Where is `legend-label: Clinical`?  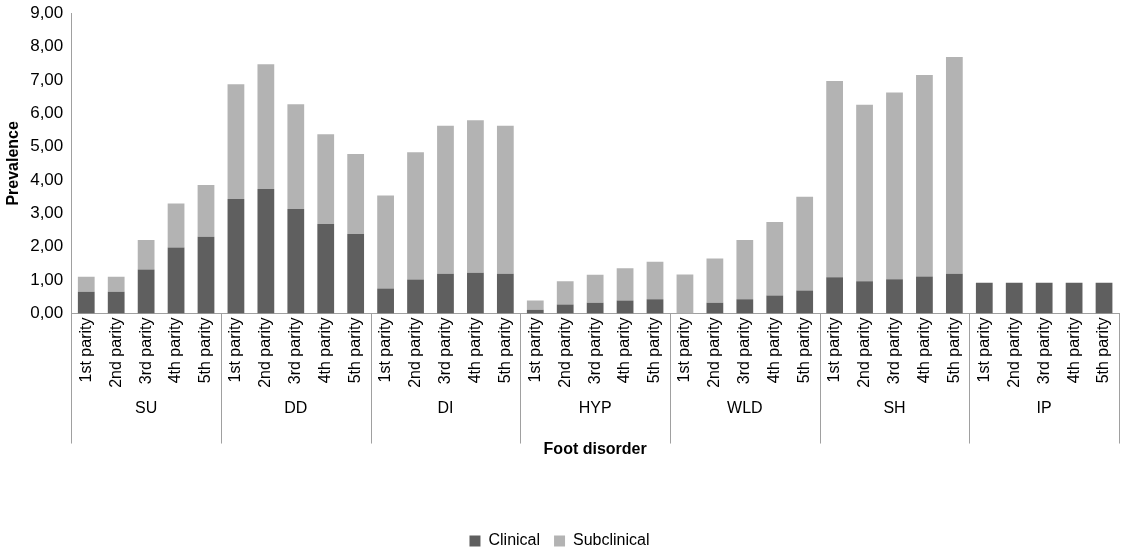
legend-label: Clinical is located at coordinates (514, 540).